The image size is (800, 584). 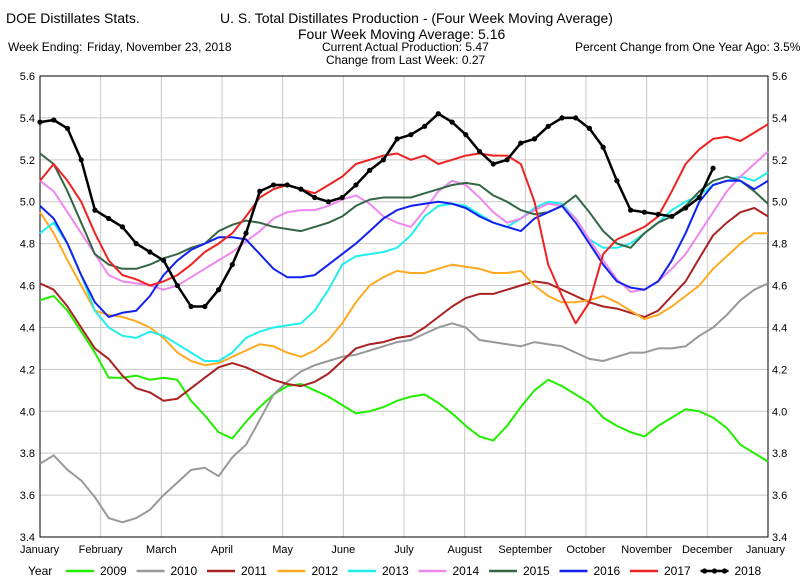 What do you see at coordinates (585, 550) in the screenshot?
I see `x-tick-label: October` at bounding box center [585, 550].